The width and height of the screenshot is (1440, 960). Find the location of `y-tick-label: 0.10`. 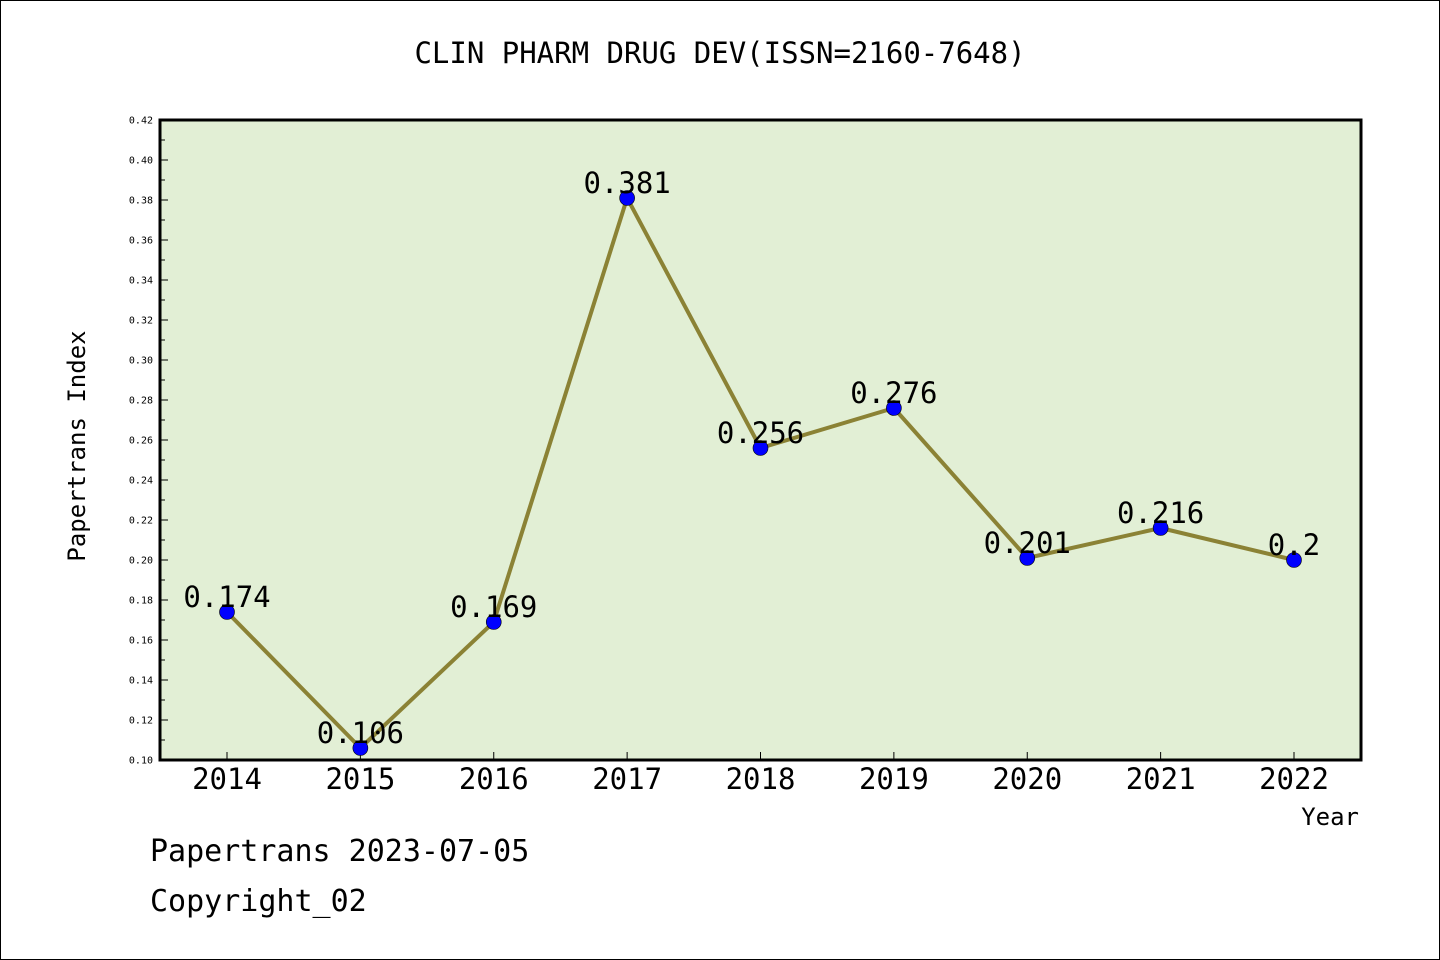

y-tick-label: 0.10 is located at coordinates (141, 761).